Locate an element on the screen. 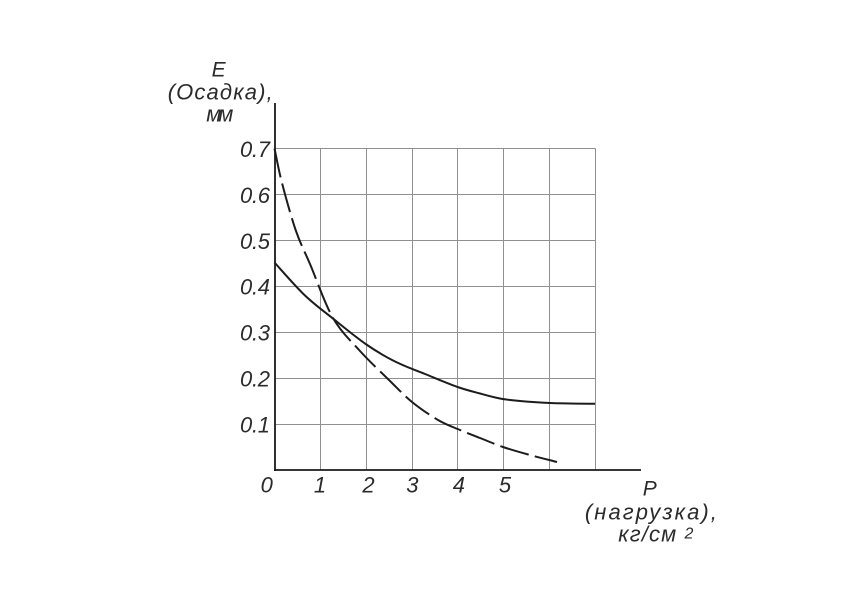  svg-text: 0.1 is located at coordinates (255, 425).